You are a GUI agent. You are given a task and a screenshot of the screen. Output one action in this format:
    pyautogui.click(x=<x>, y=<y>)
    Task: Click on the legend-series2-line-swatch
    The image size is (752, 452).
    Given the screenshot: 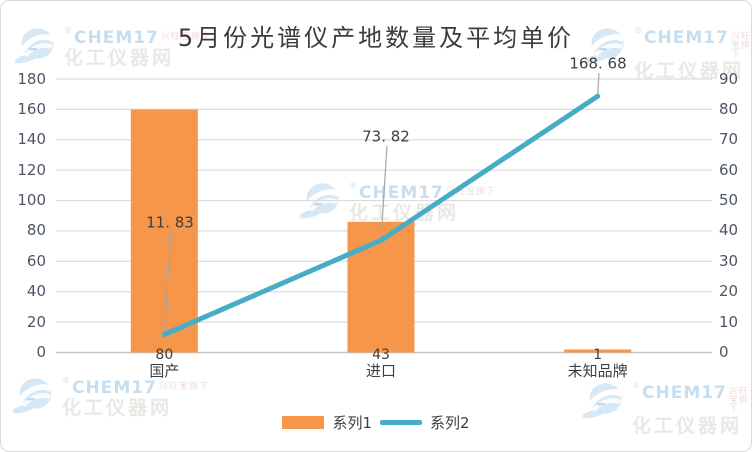 What is the action you would take?
    pyautogui.click(x=401, y=422)
    